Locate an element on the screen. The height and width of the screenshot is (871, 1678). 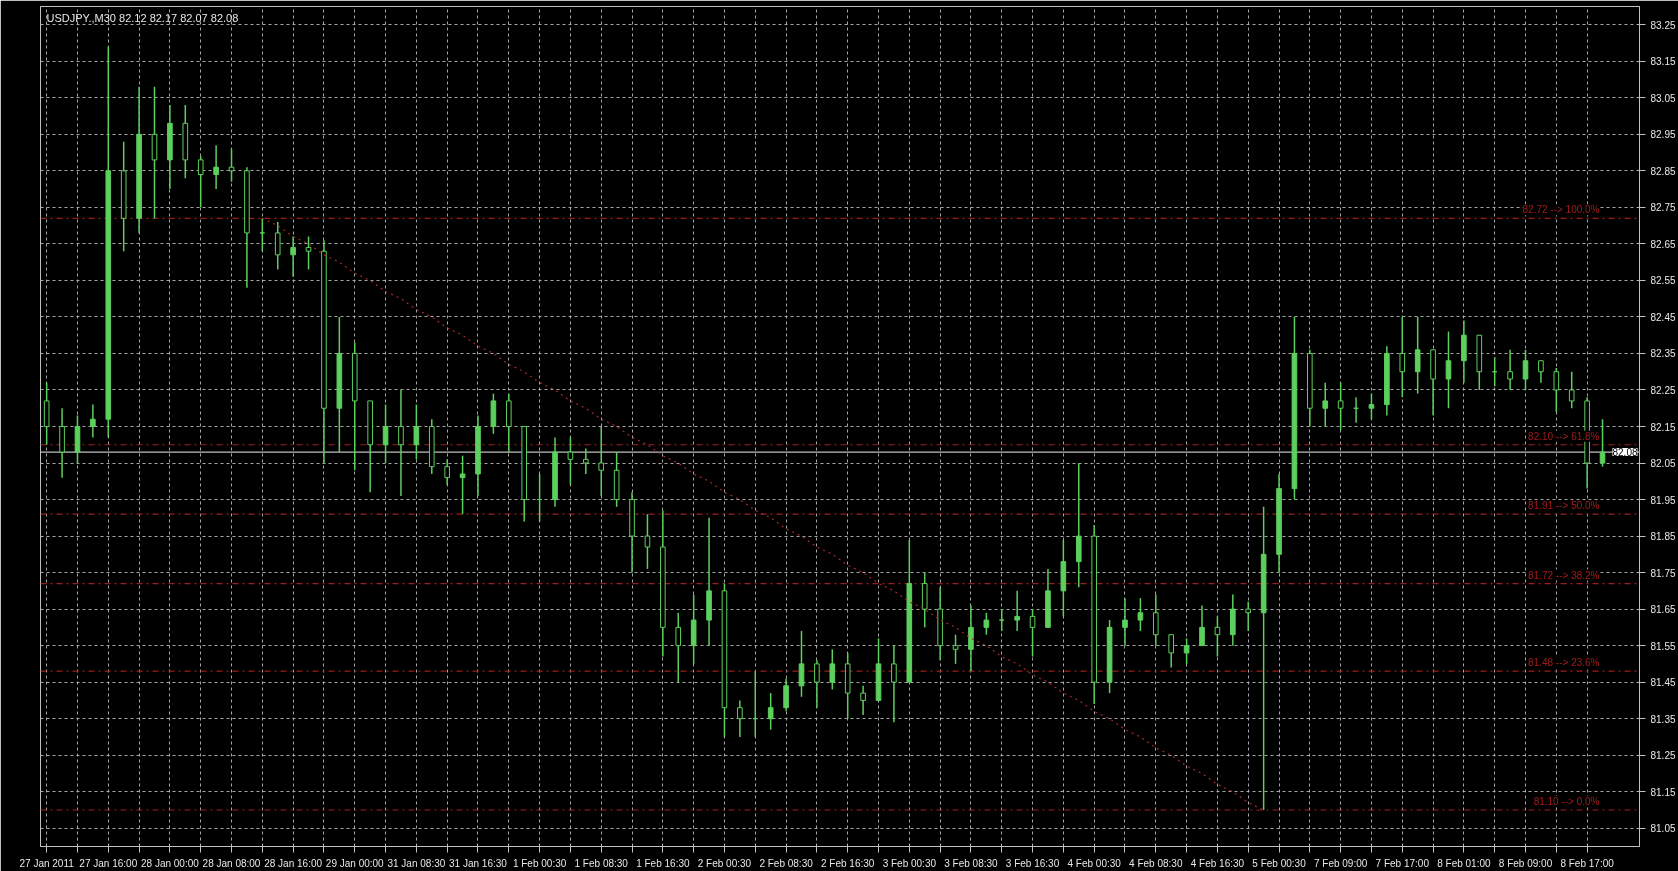
y-tick-label: 81.75 is located at coordinates (1663, 573).